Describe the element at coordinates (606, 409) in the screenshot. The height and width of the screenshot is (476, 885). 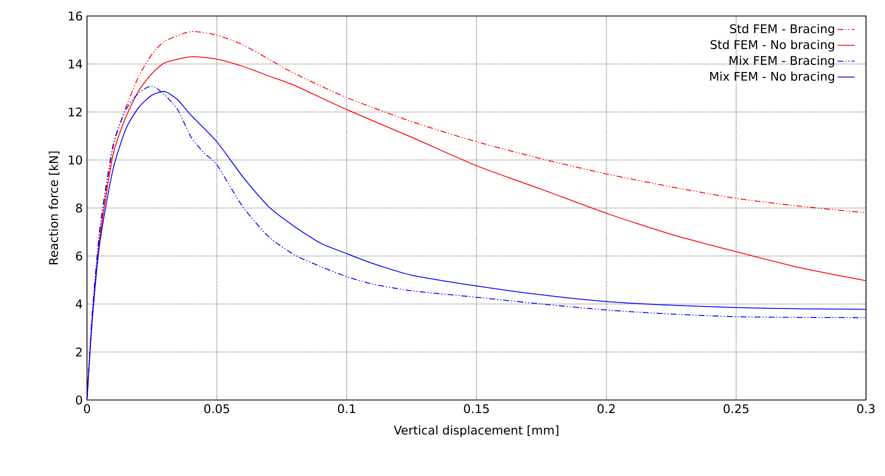
I see `x-tick-label: 0.2` at that location.